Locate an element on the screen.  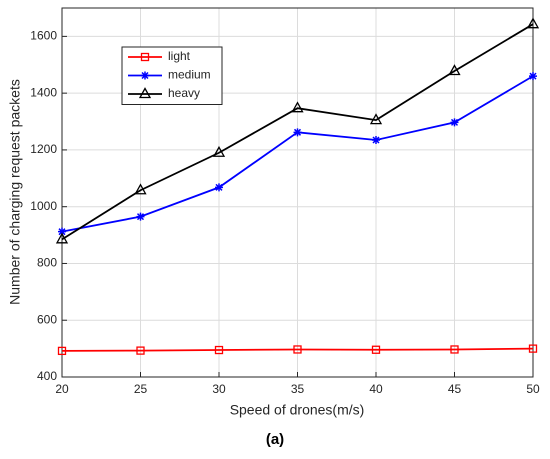
y-tick-label: 400 is located at coordinates (47, 376).